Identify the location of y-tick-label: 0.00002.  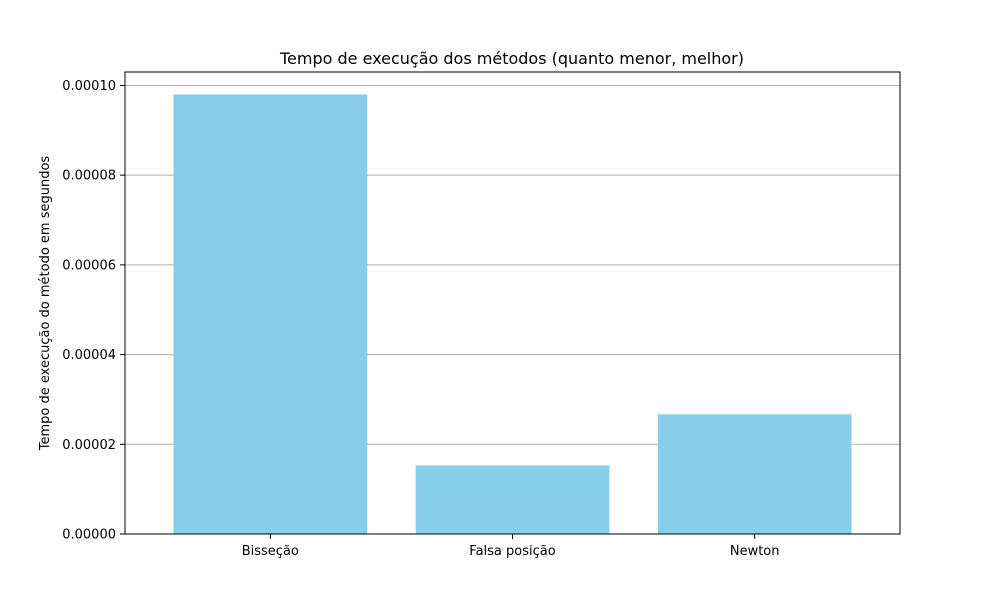
(89, 445).